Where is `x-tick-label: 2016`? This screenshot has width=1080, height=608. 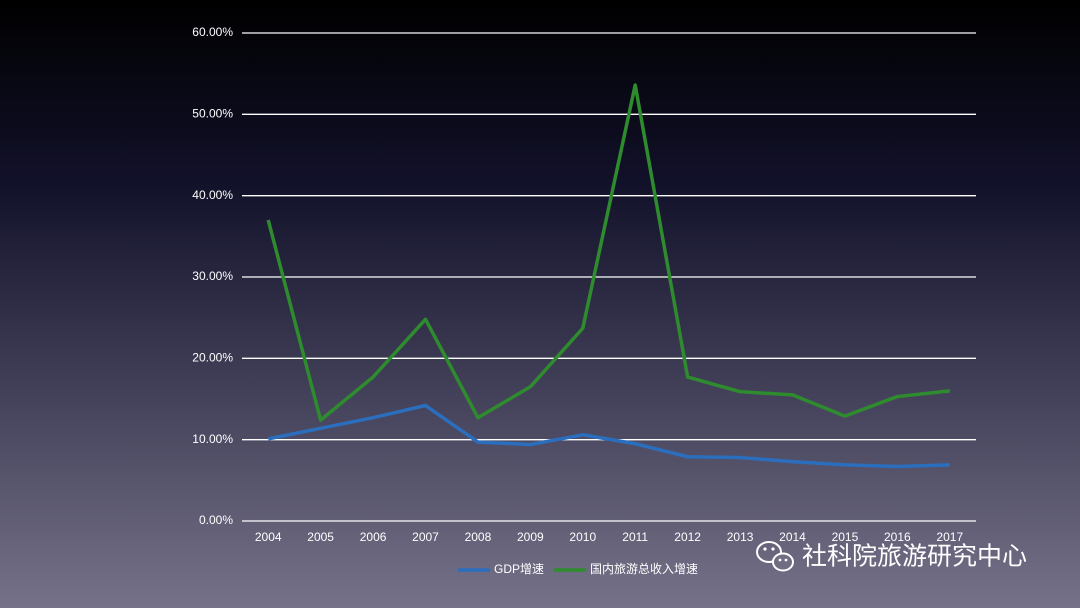
x-tick-label: 2016 is located at coordinates (897, 537).